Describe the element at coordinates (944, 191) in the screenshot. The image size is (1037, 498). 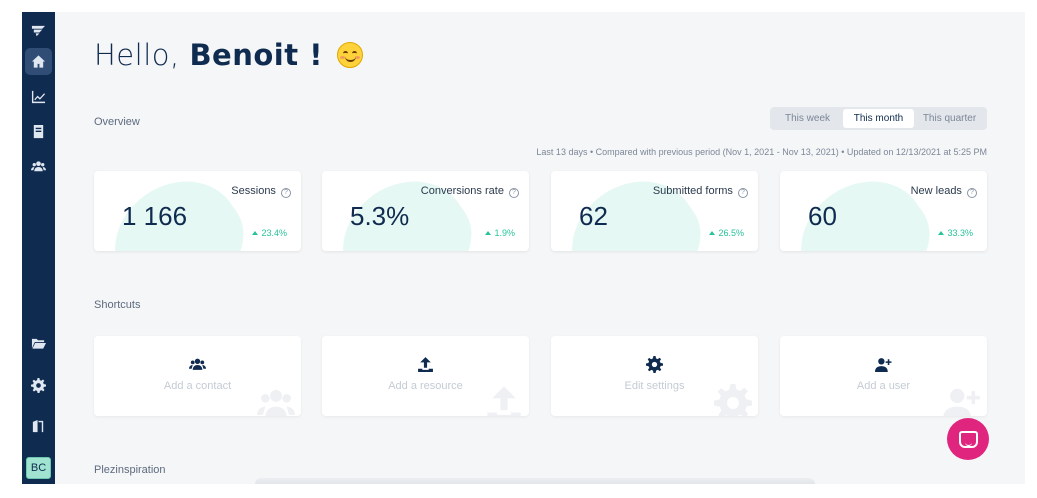
I see `stat-label: New leads ?` at that location.